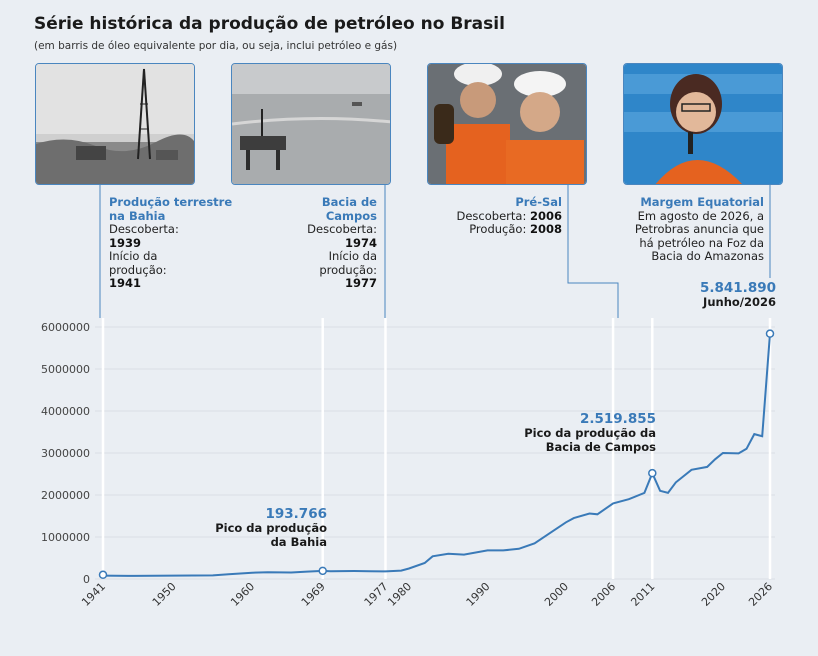  Describe the element at coordinates (242, 594) in the screenshot. I see `x-tick-label: 1960` at that location.